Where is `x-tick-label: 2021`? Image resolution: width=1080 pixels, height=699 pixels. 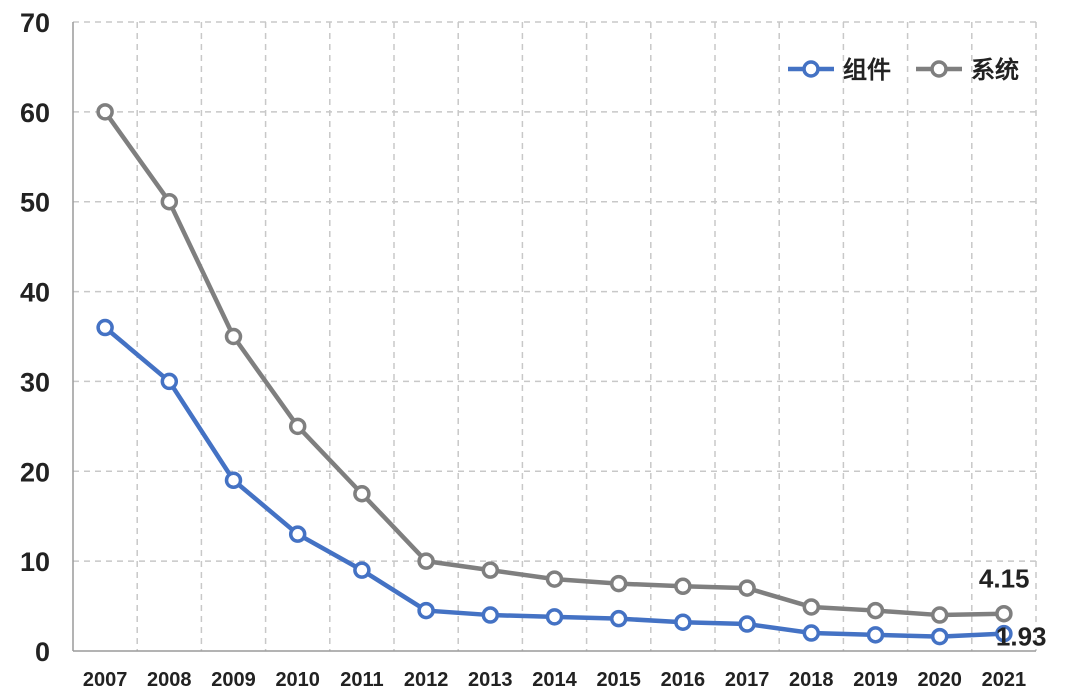 x-tick-label: 2021 is located at coordinates (1004, 680).